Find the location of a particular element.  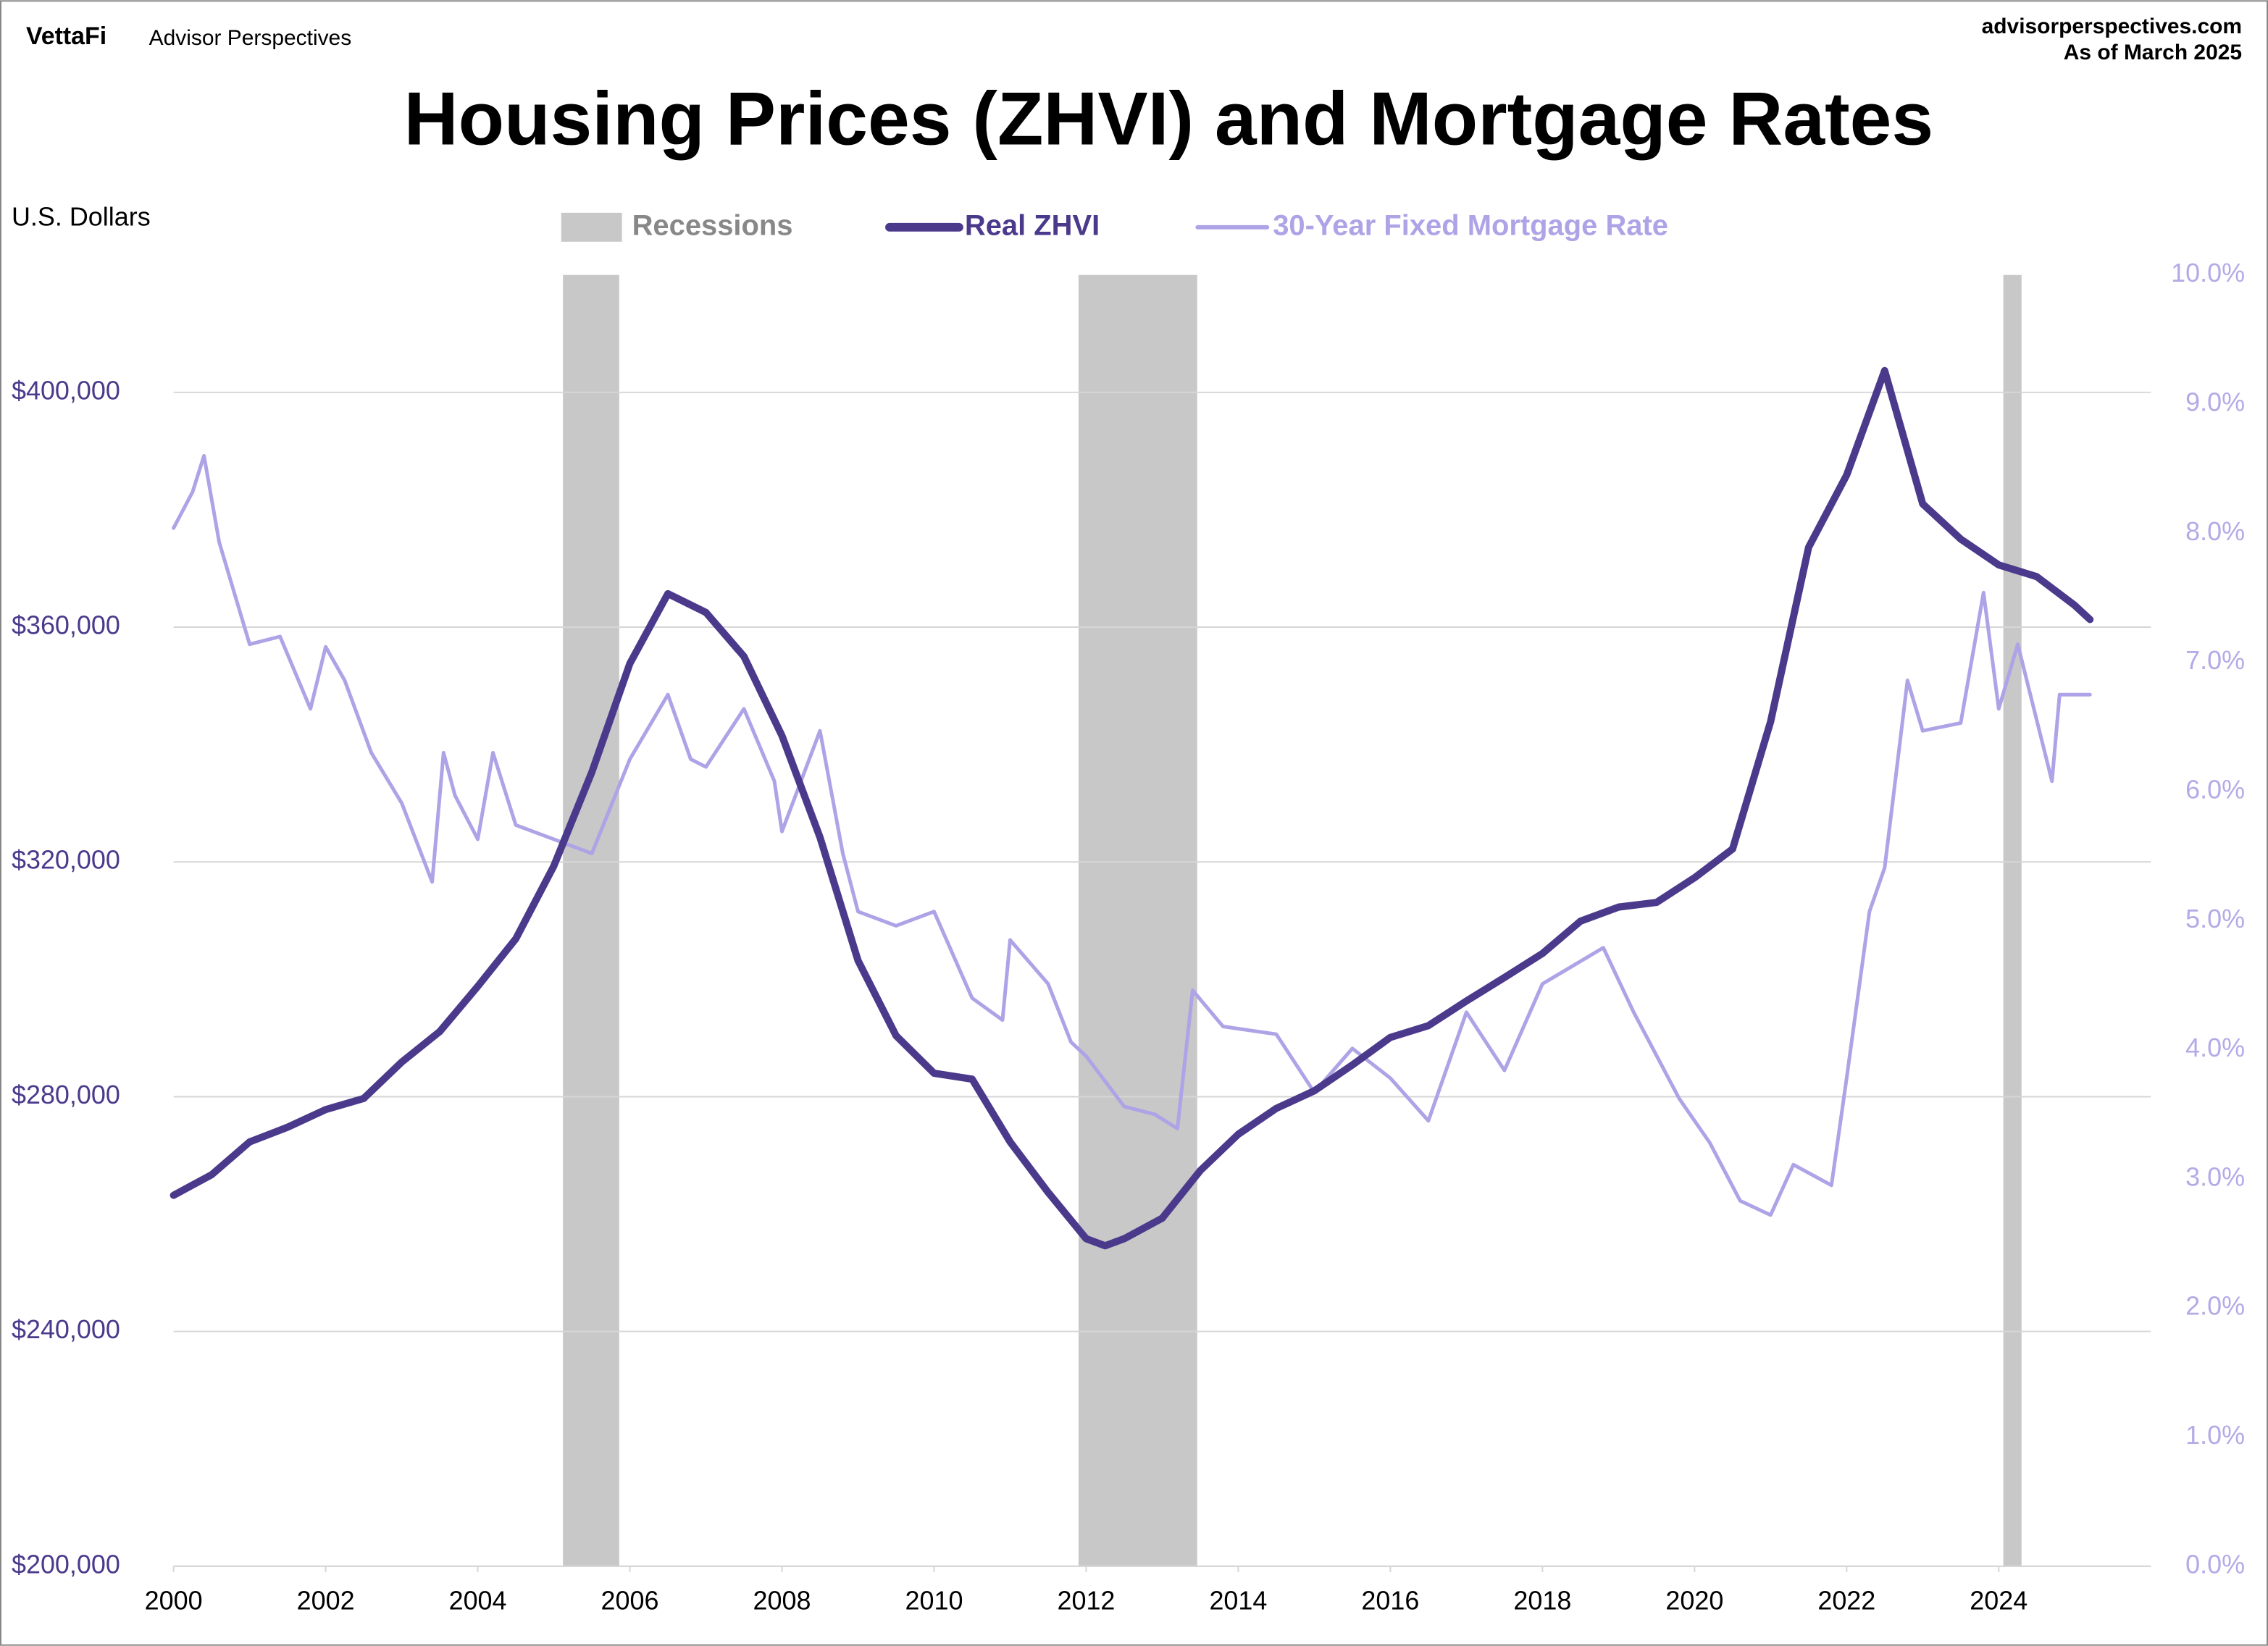

x-tick-label: 2024 is located at coordinates (1999, 1600).